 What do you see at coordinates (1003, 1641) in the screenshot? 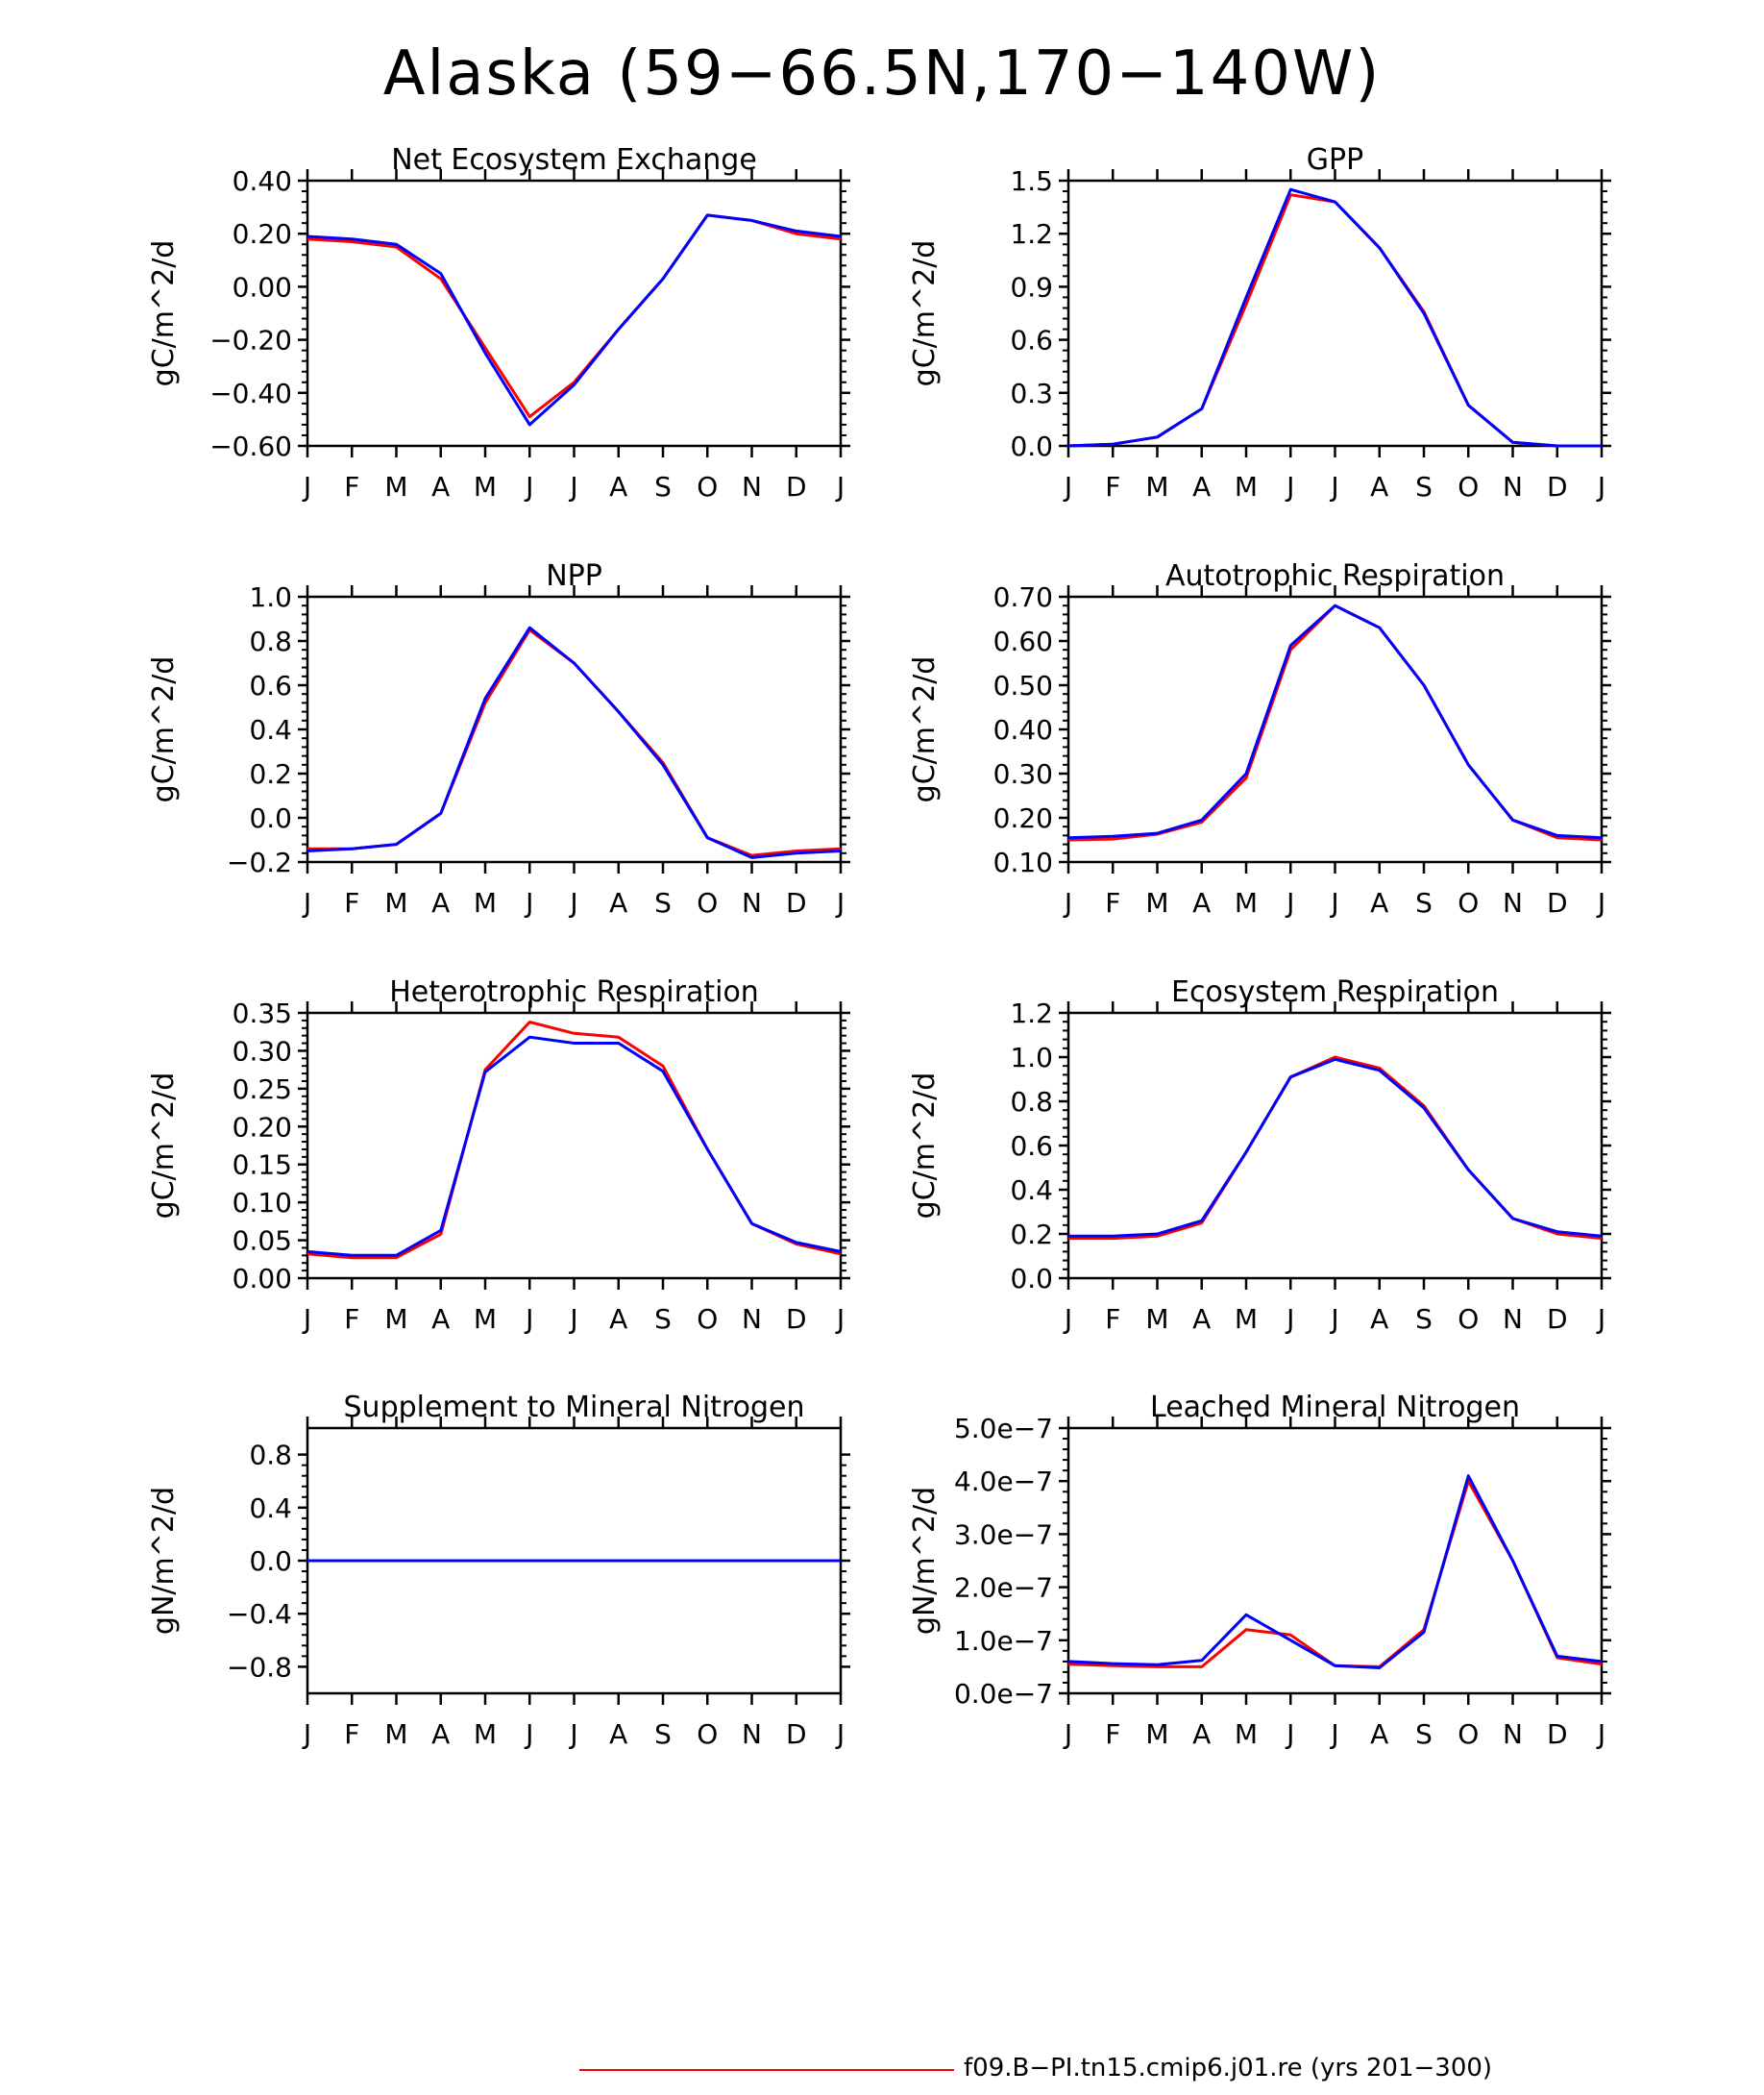
I see `y-tick-label: 1.0e−7` at bounding box center [1003, 1641].